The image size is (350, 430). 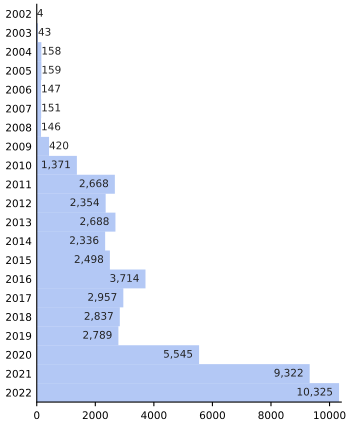 What do you see at coordinates (19, 241) in the screenshot?
I see `y-tick-label: 2014` at bounding box center [19, 241].